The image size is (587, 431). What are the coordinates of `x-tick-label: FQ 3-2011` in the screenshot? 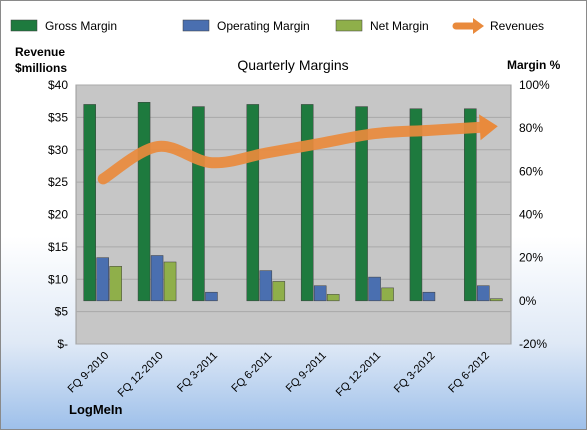 It's located at (197, 372).